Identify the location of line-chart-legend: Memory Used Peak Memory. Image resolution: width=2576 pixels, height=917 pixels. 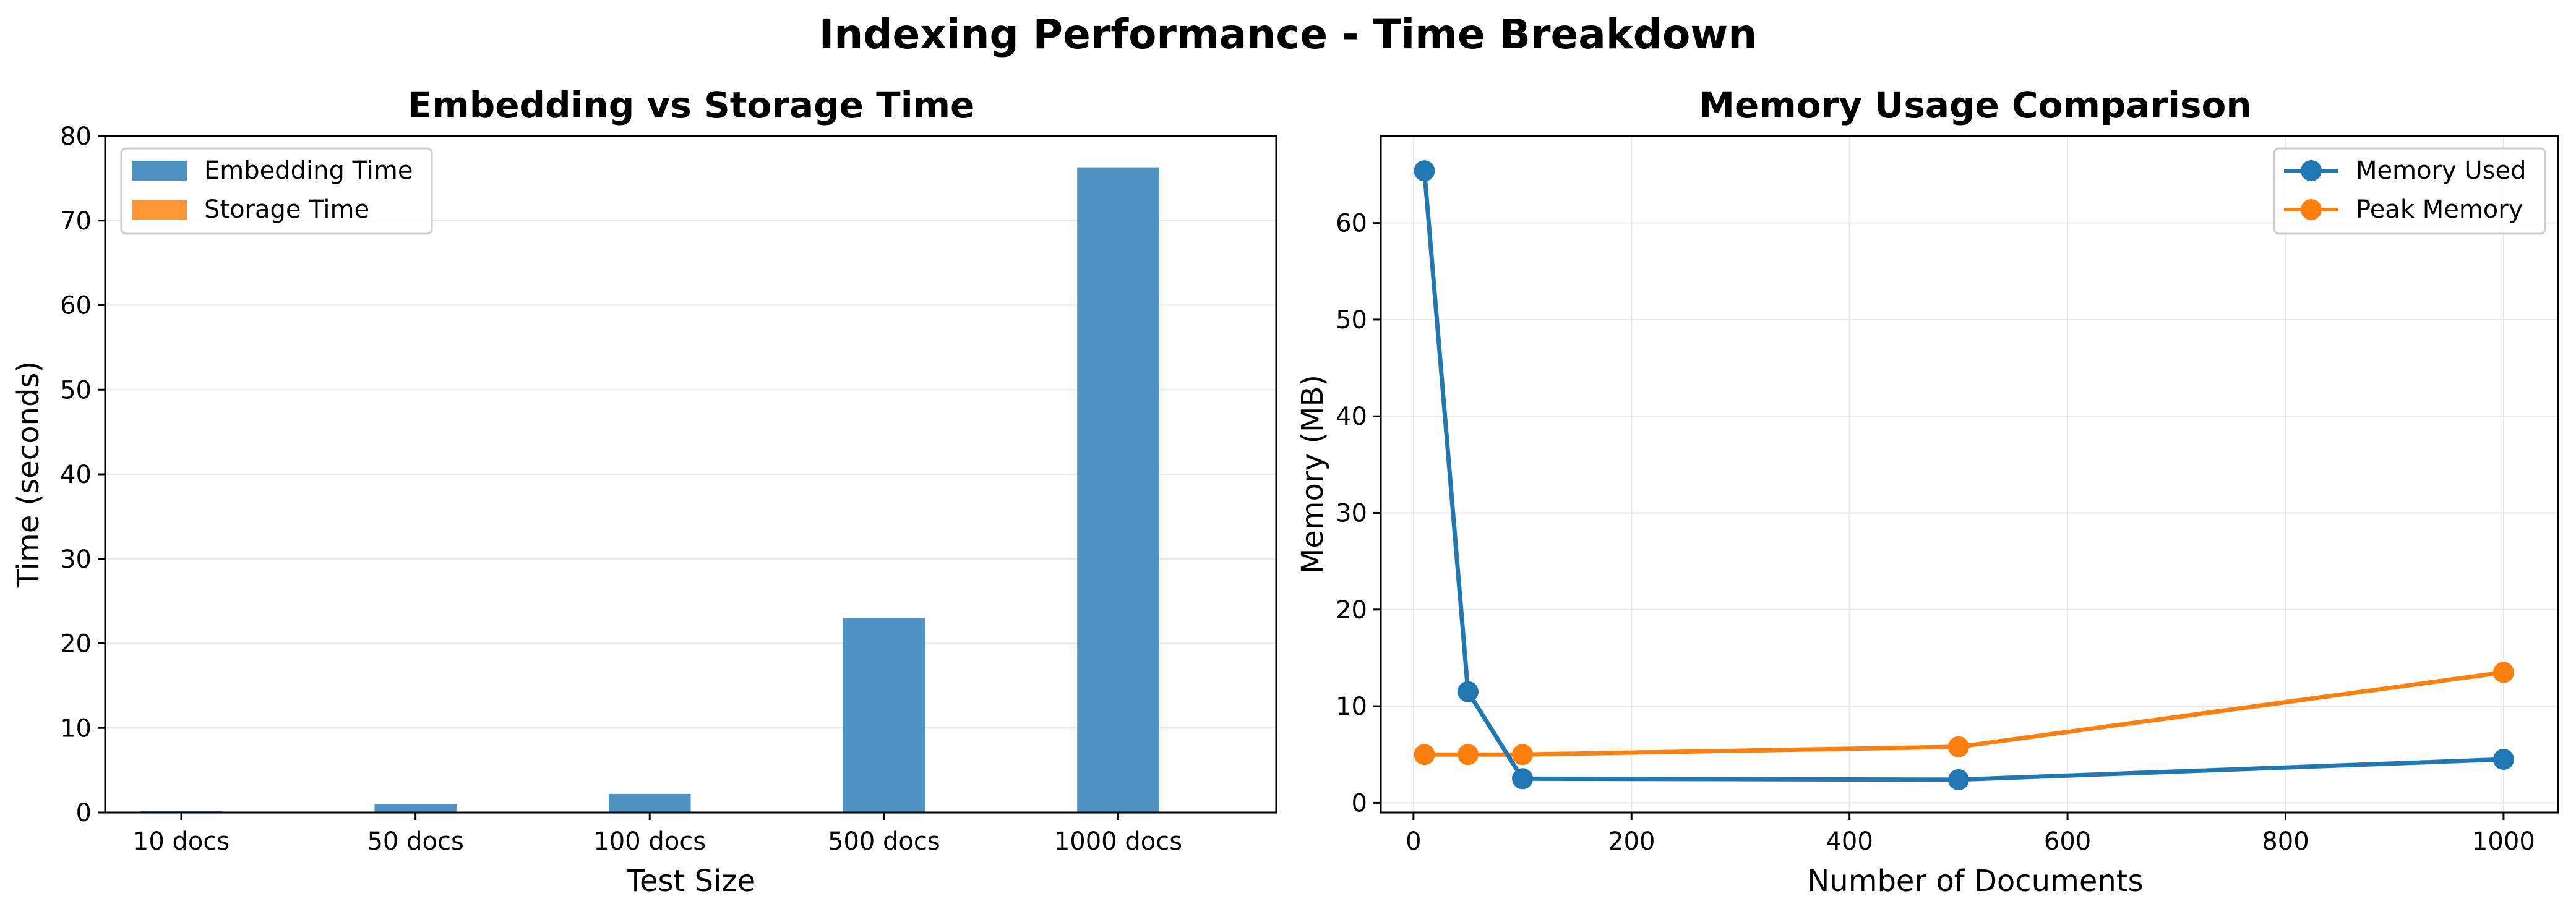
(2409, 191).